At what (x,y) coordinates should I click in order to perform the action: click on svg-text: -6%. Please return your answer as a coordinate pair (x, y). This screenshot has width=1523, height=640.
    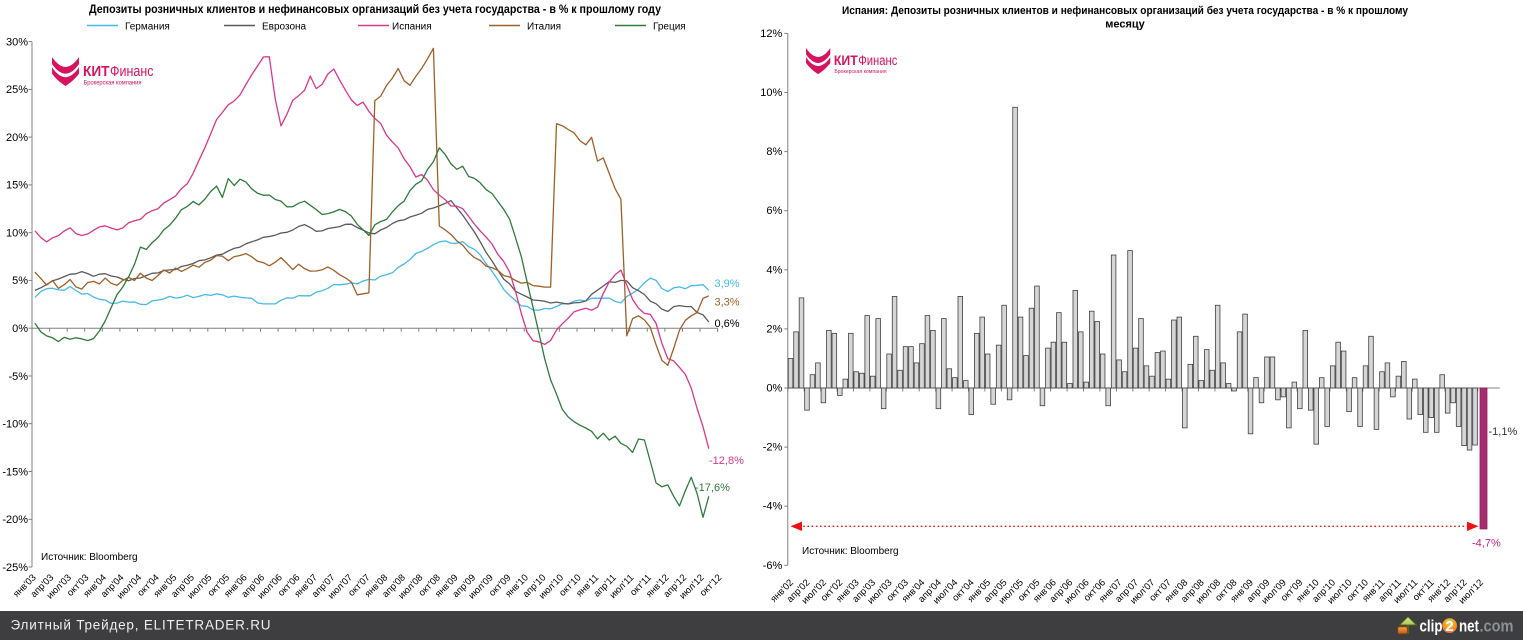
    Looking at the image, I should click on (773, 566).